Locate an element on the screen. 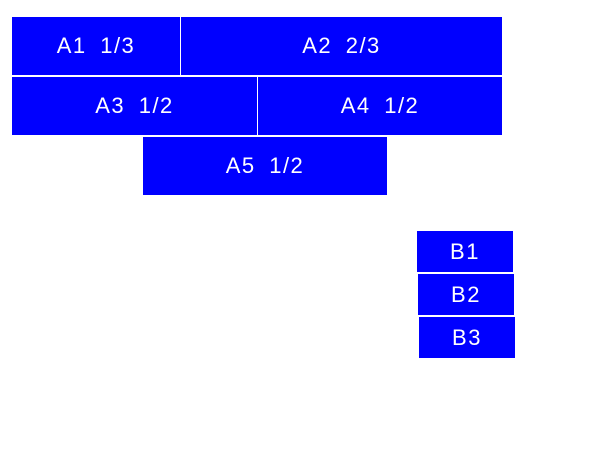 The image size is (602, 459). box-a4-label: A4 1/2 is located at coordinates (380, 105).